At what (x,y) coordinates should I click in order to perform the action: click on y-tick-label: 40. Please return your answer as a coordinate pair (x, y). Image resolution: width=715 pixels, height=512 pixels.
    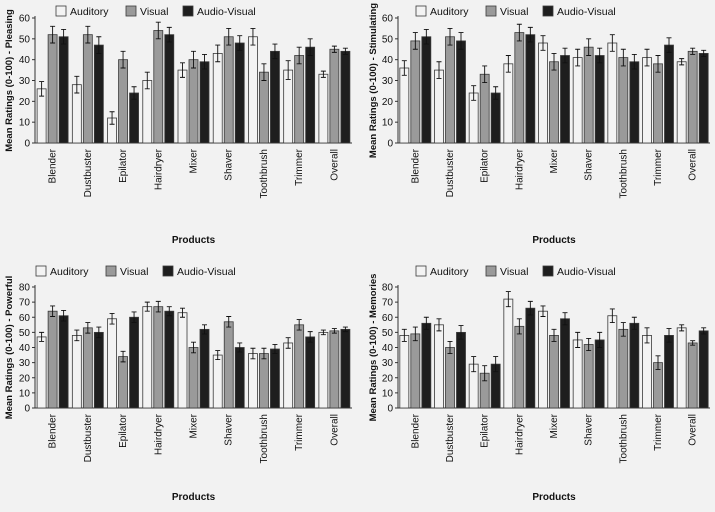
    Looking at the image, I should click on (388, 348).